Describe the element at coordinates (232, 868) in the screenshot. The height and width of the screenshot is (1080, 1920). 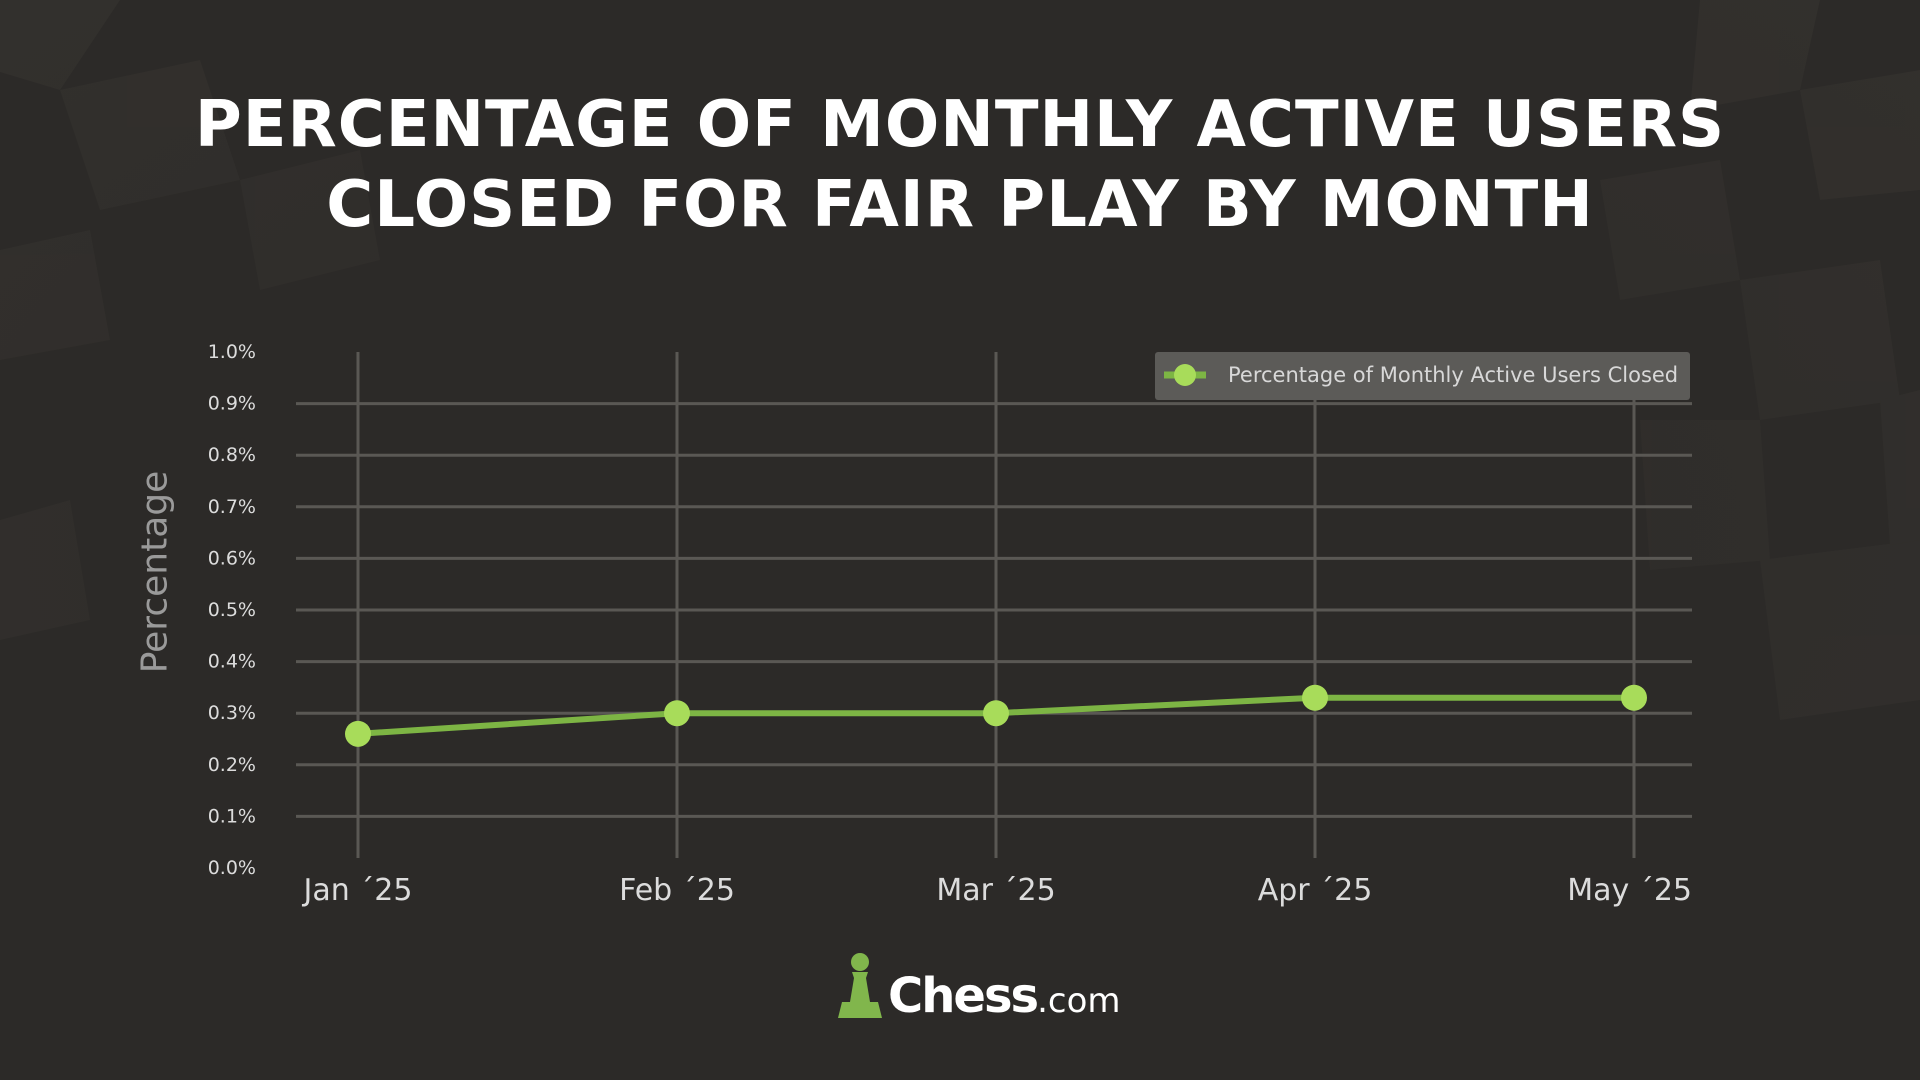
I see `y-tick-label: 0.0%` at that location.